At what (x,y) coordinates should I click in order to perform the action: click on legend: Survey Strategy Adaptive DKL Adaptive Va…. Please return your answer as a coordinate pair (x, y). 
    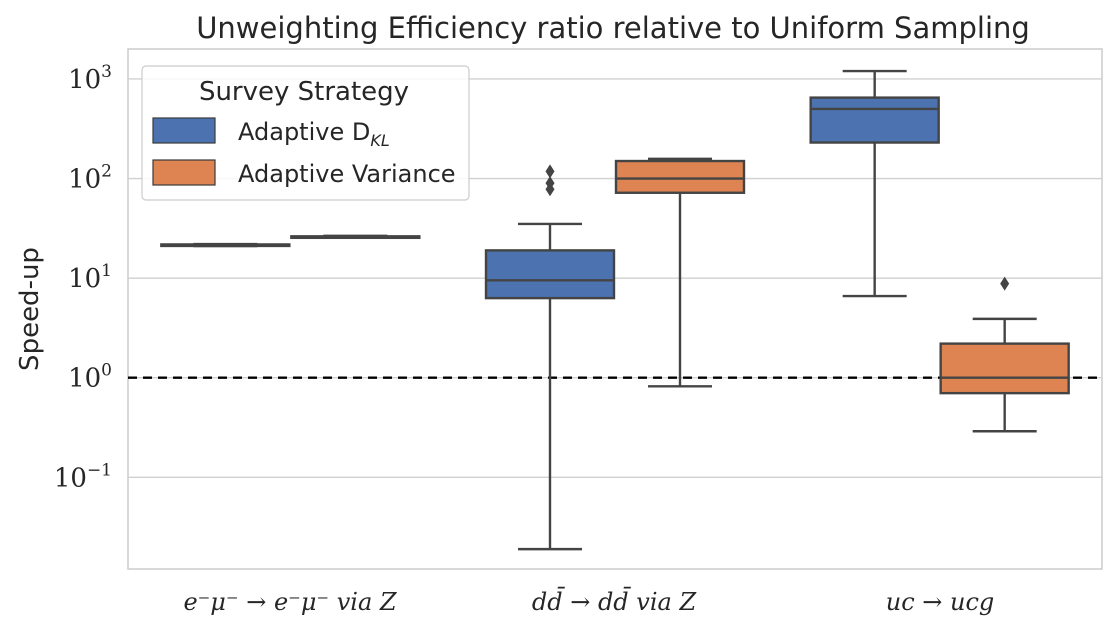
    Looking at the image, I should click on (305, 133).